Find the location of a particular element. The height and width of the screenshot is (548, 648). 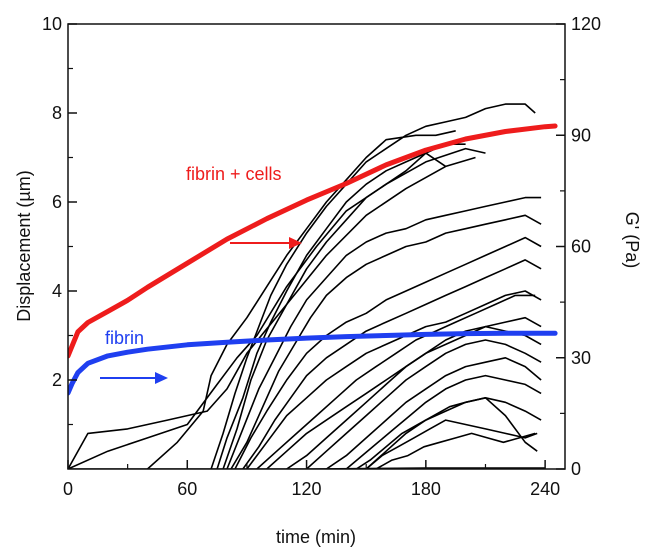

annotation-fibrin: fibrin is located at coordinates (124, 338).